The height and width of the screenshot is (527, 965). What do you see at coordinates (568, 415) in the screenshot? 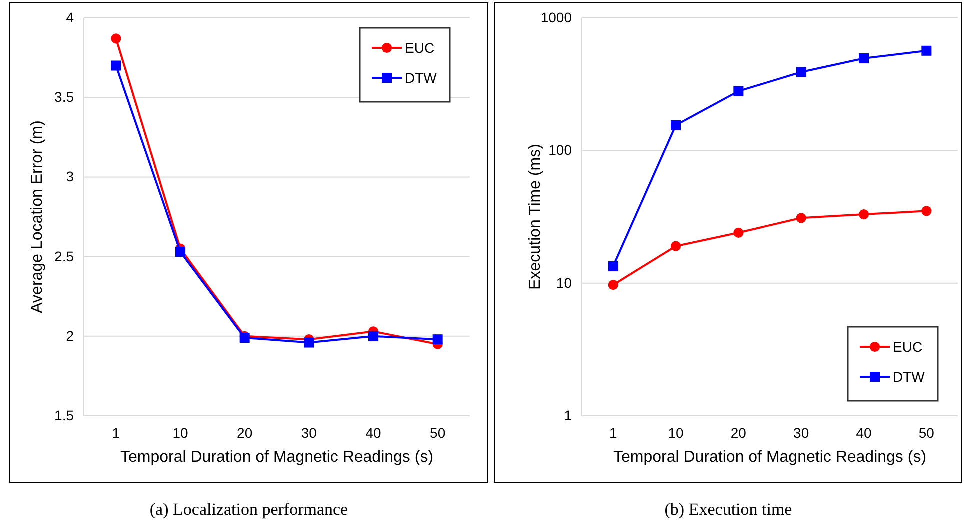
I see `y-tick-label: 1` at bounding box center [568, 415].